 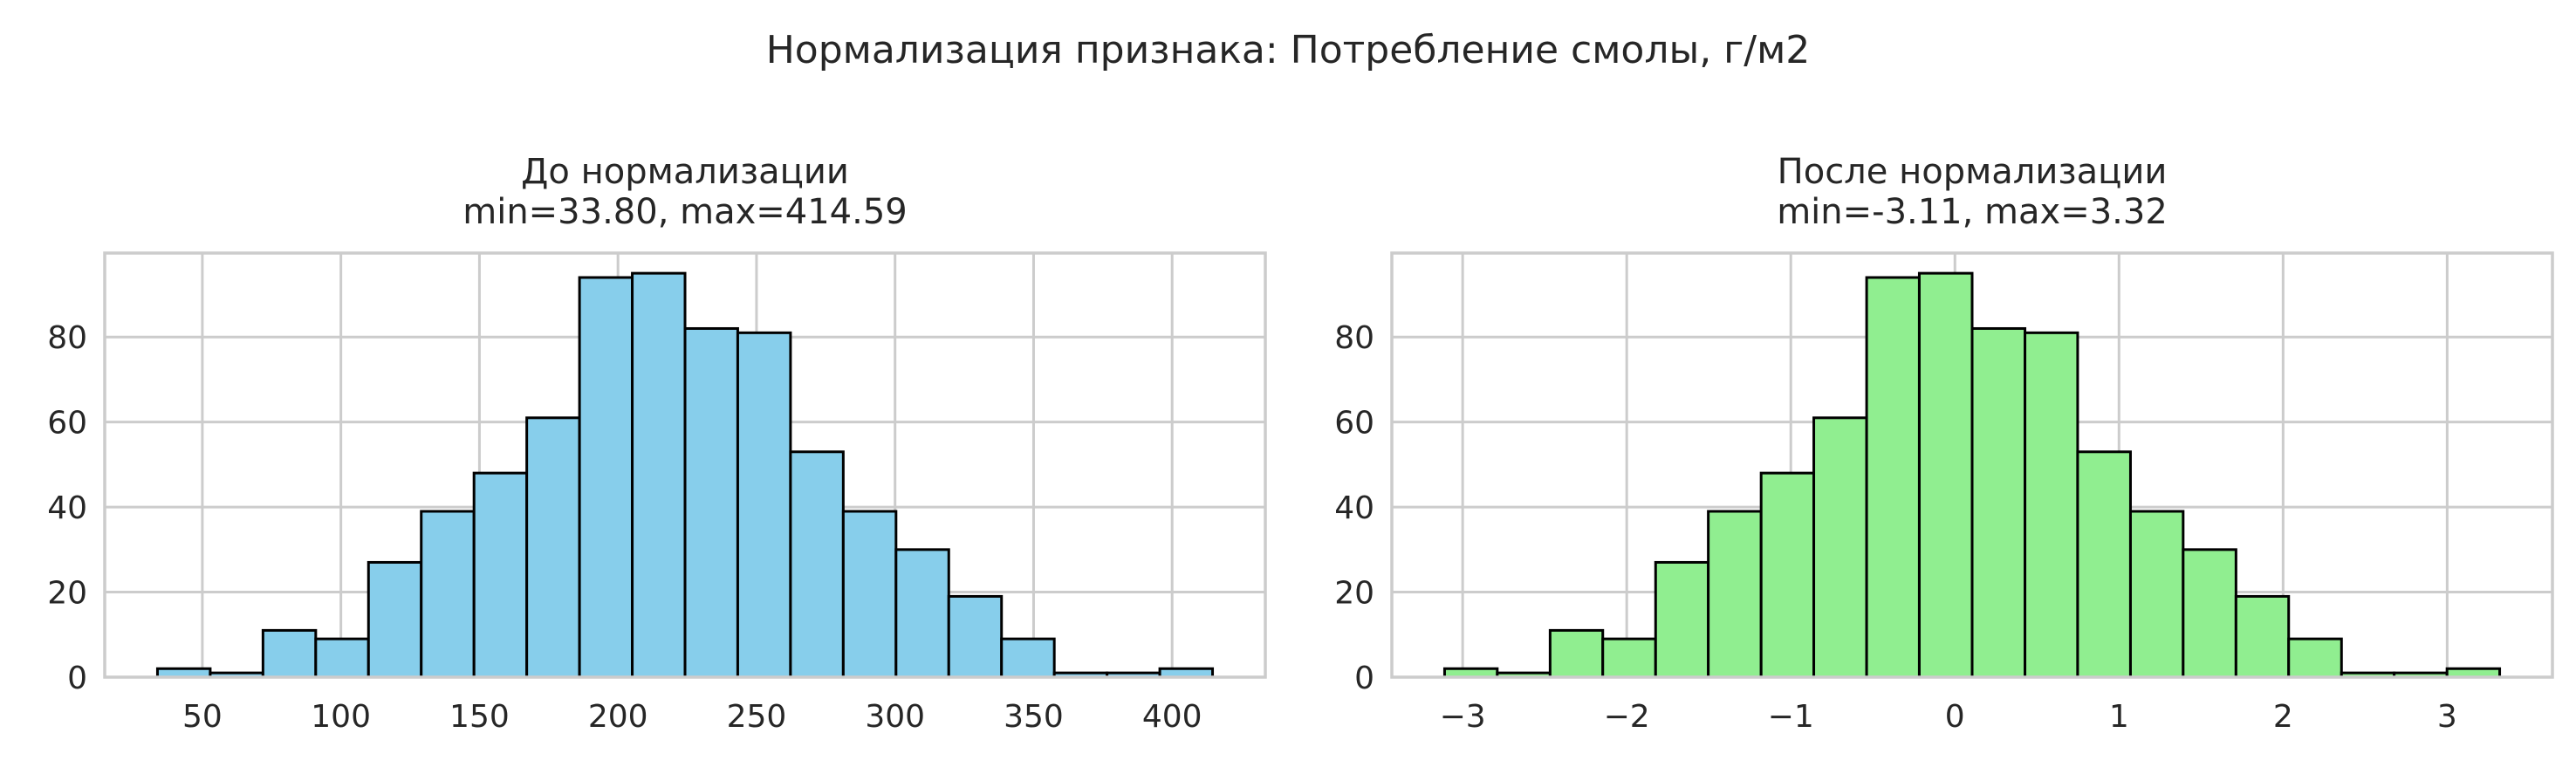 I want to click on x-tick-label: 2, so click(x=2283, y=717).